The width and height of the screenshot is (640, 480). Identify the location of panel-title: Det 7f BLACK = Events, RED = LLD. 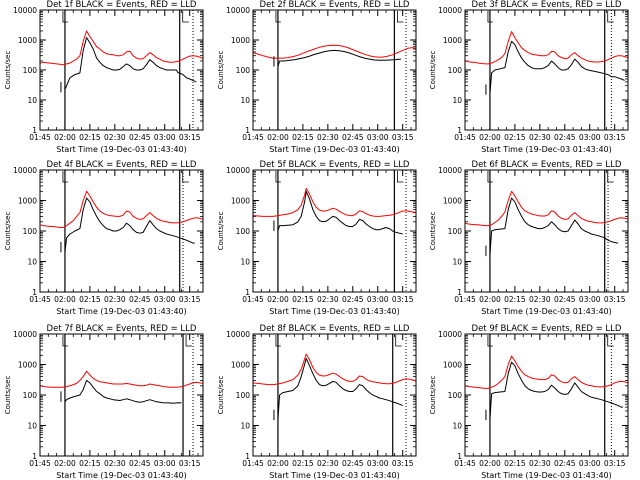
(122, 329).